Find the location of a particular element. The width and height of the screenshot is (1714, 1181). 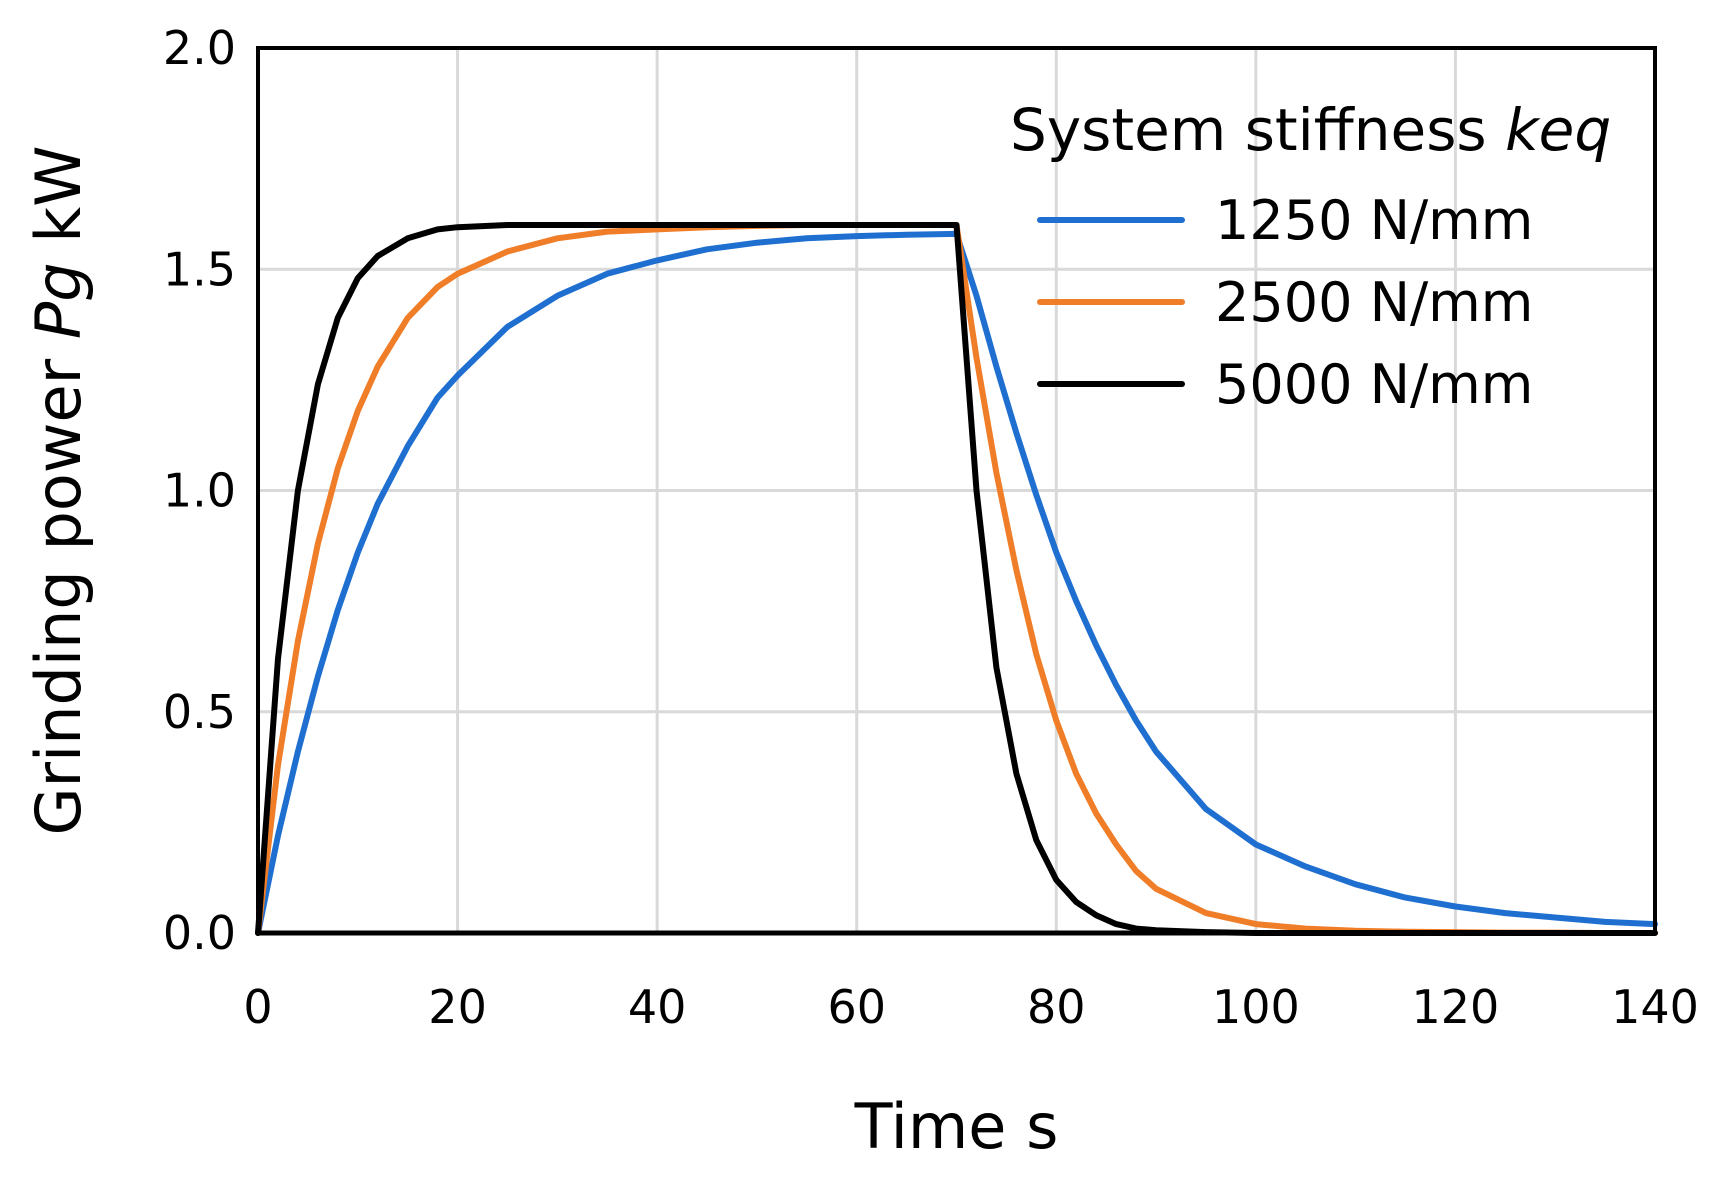

y-tick-label: 1.0 is located at coordinates (199, 491).